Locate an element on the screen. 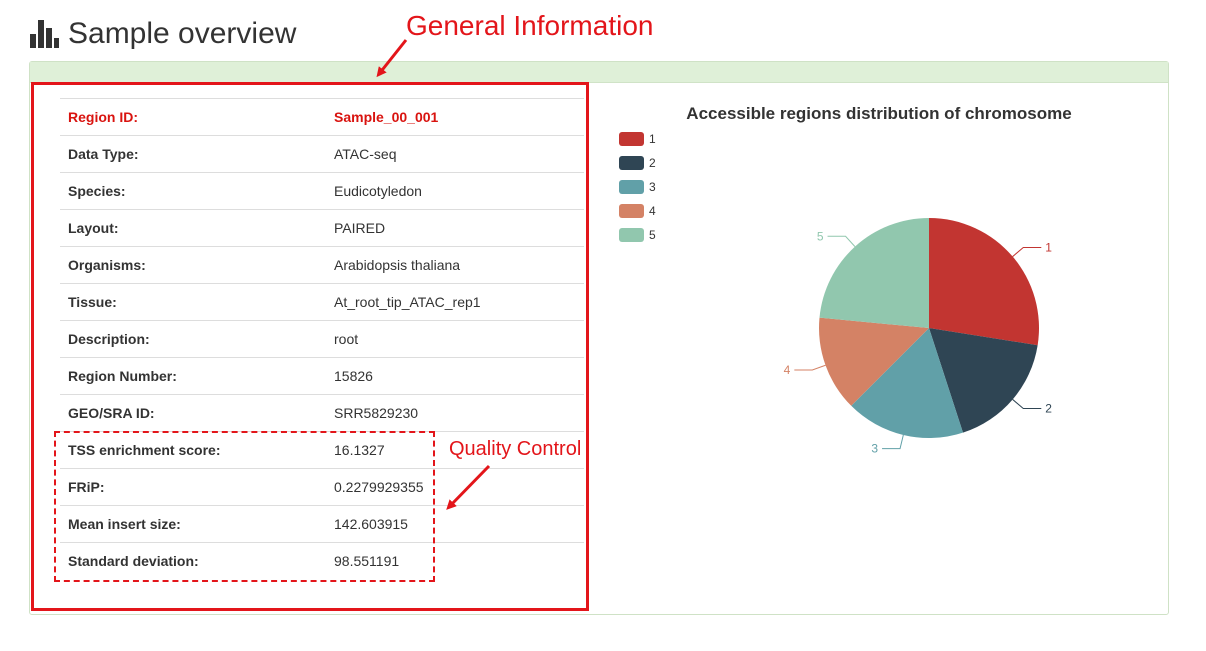 The height and width of the screenshot is (651, 1206). slice-labels: 1 2 3 4 5 is located at coordinates (918, 342).